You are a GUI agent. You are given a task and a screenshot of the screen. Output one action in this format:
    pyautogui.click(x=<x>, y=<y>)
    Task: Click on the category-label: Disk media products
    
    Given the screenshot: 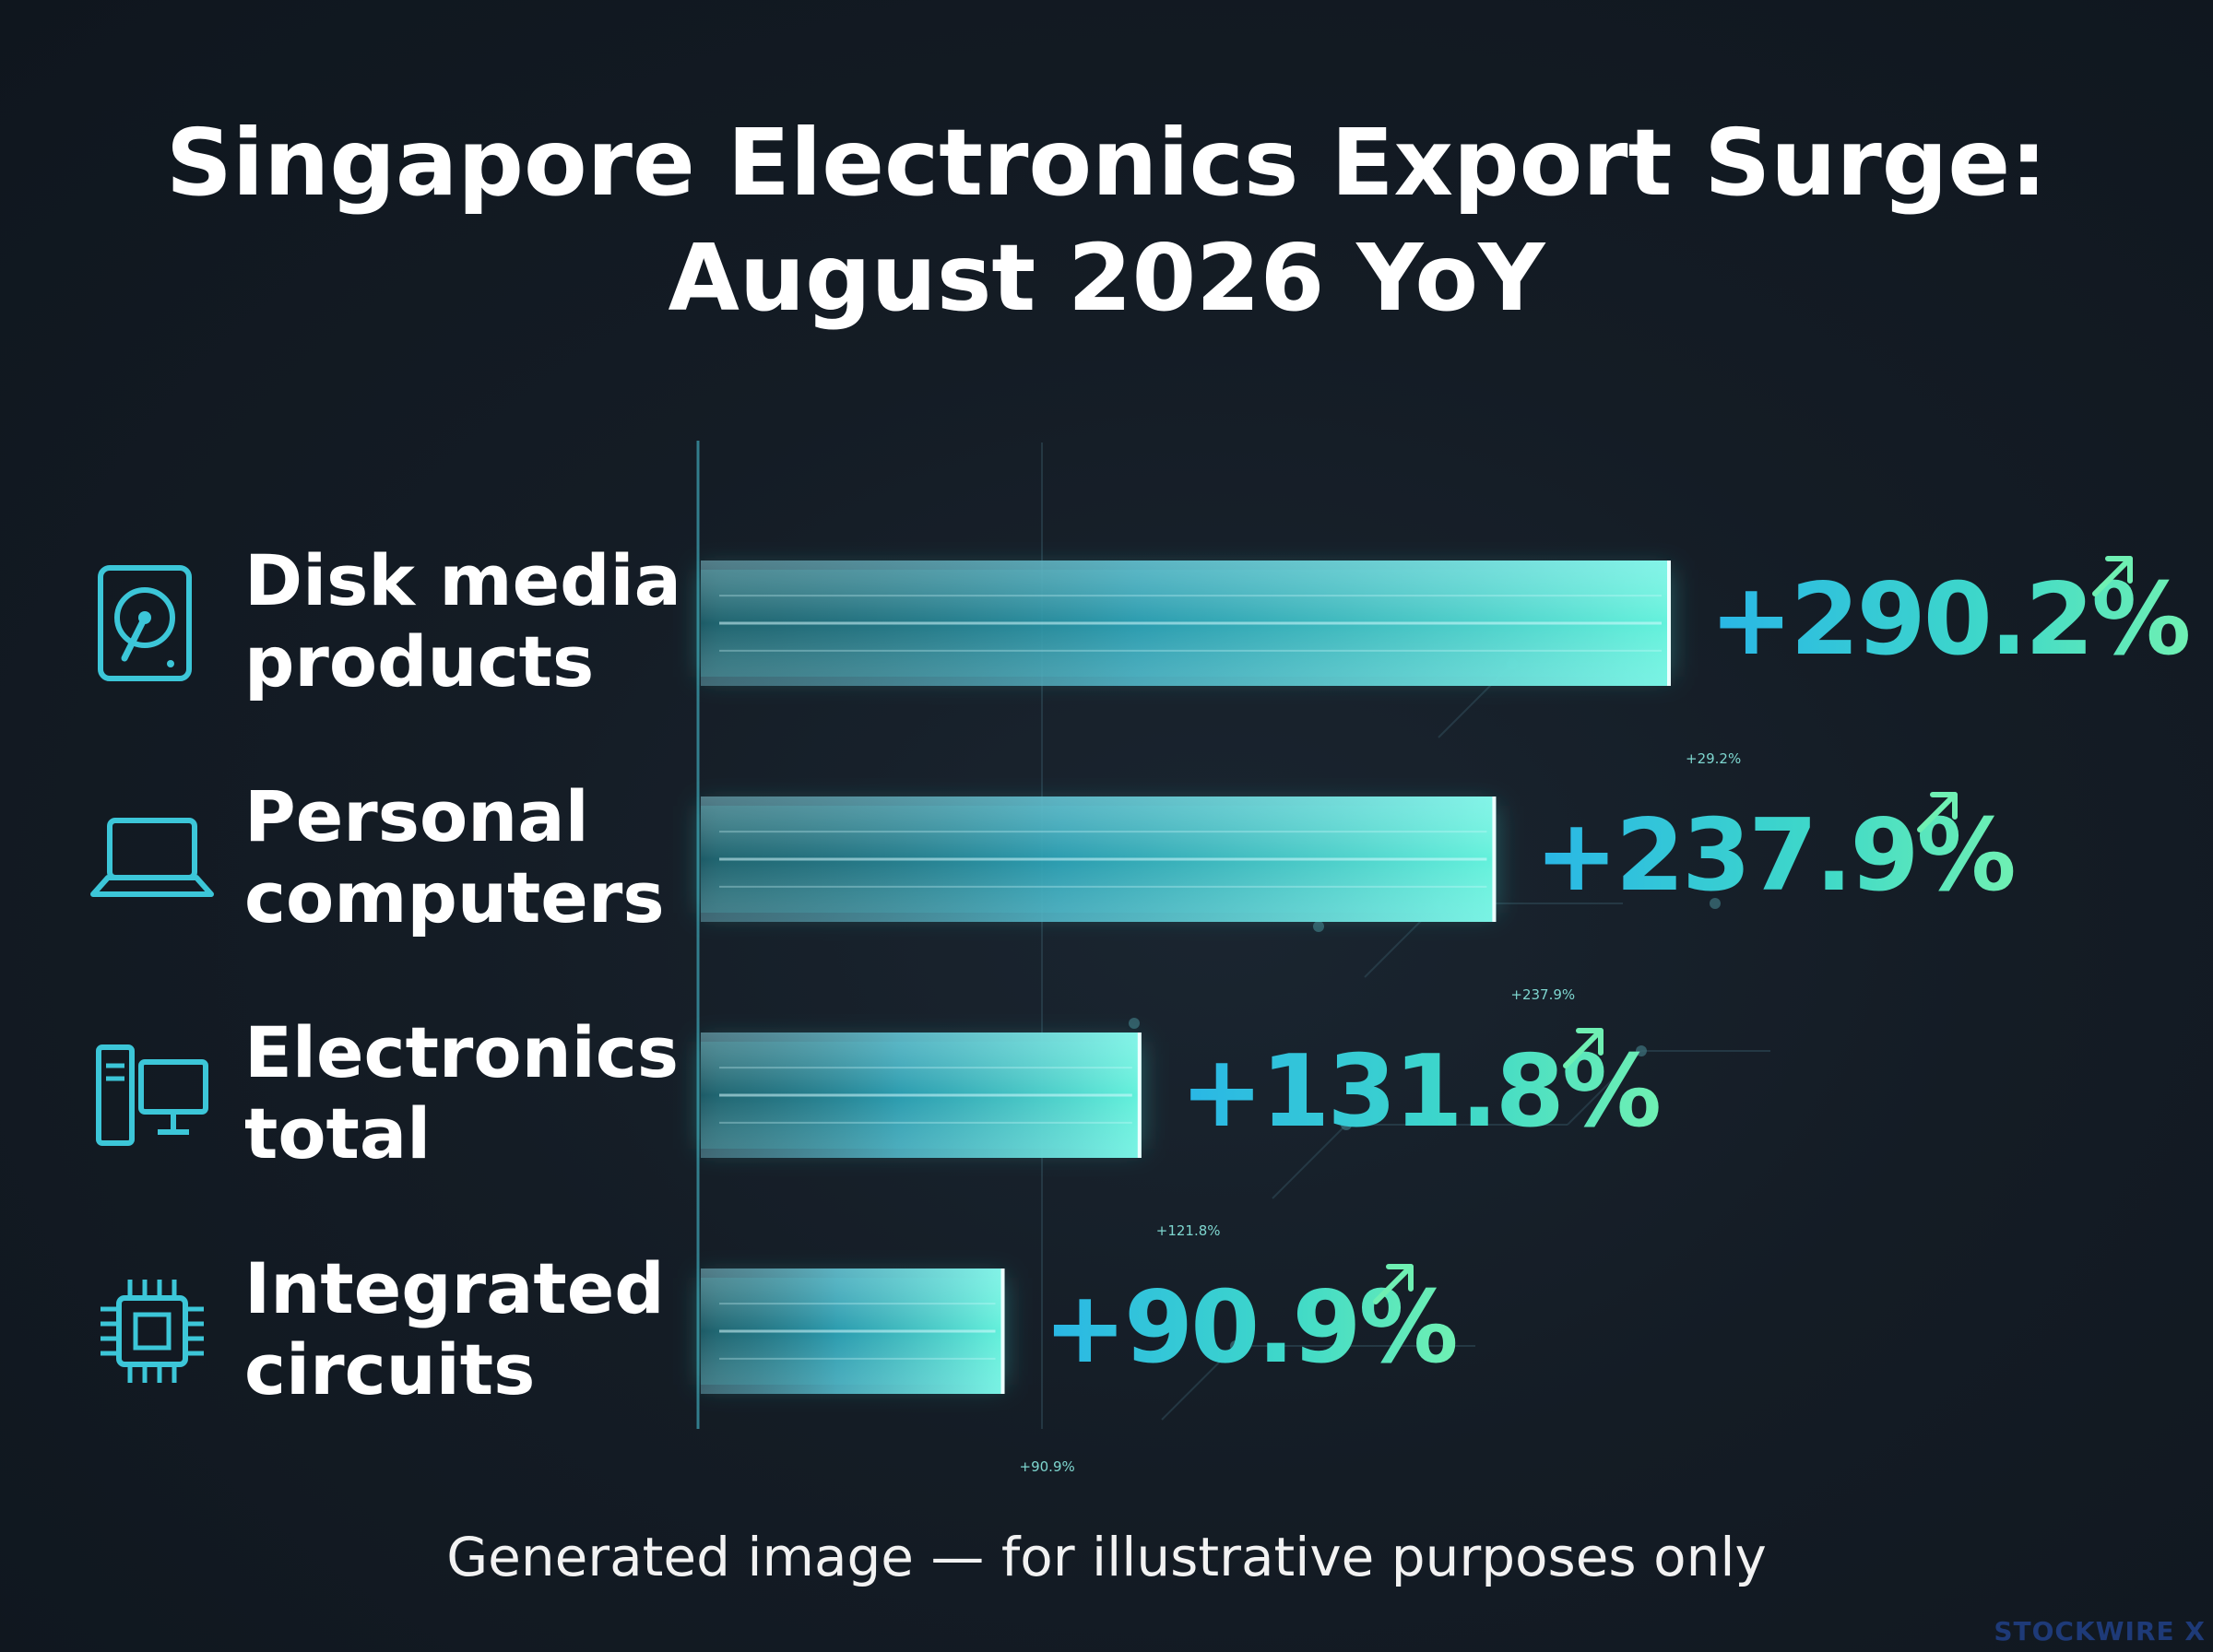 What is the action you would take?
    pyautogui.click(x=465, y=621)
    